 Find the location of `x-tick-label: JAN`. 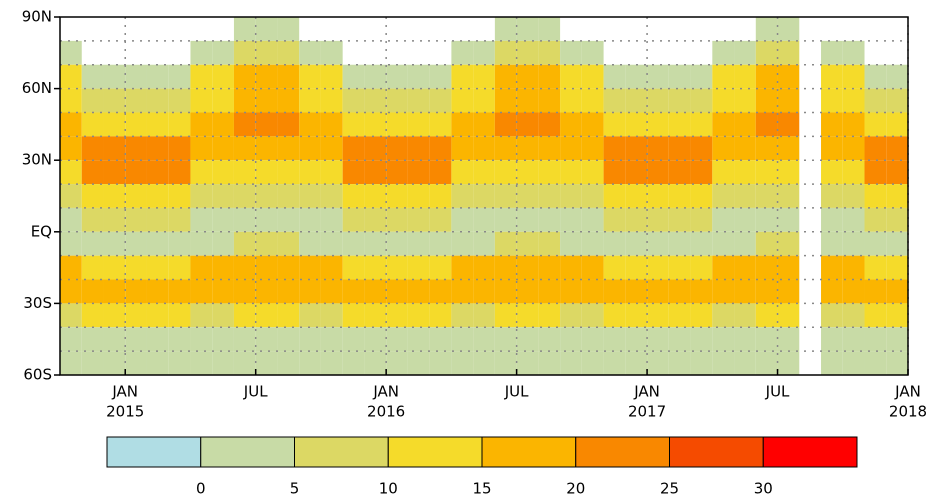

x-tick-label: JAN is located at coordinates (124, 392).